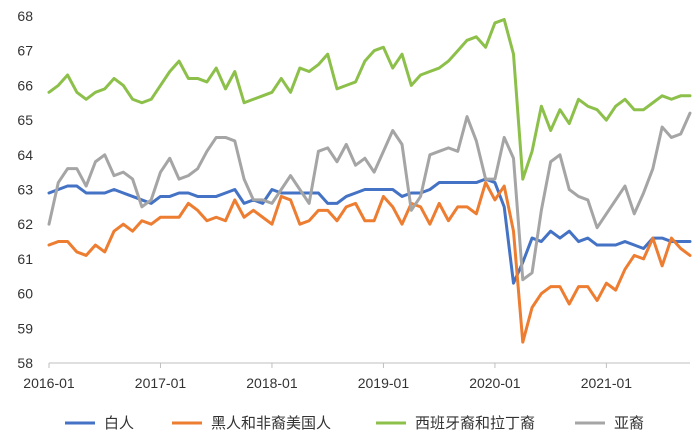 Image resolution: width=700 pixels, height=447 pixels. I want to click on x-tick-label: 2018-01, so click(272, 383).